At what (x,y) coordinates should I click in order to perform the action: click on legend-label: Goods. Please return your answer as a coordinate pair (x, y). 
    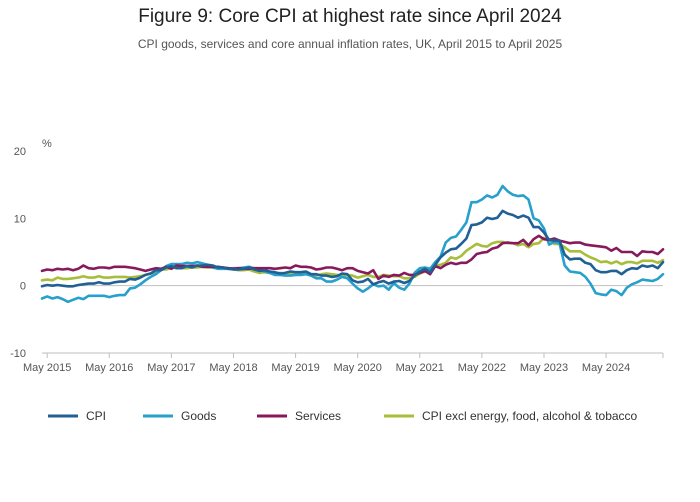
    Looking at the image, I should click on (198, 416).